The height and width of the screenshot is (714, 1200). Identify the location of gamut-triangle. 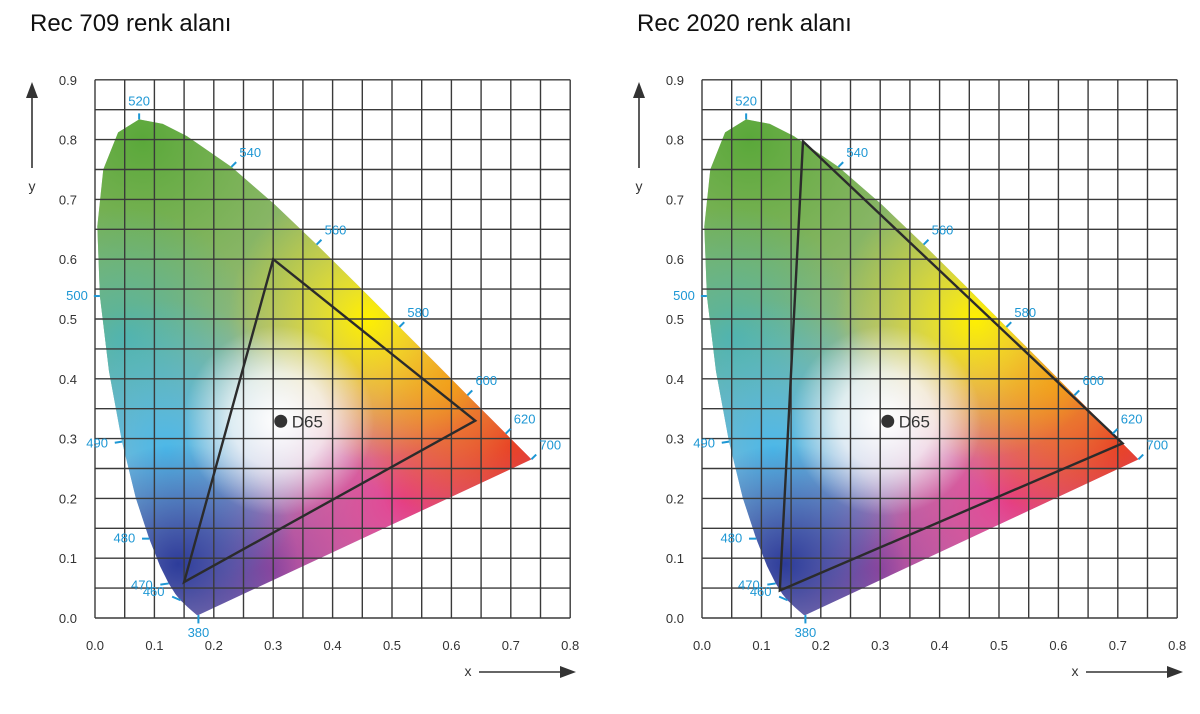
(330, 421).